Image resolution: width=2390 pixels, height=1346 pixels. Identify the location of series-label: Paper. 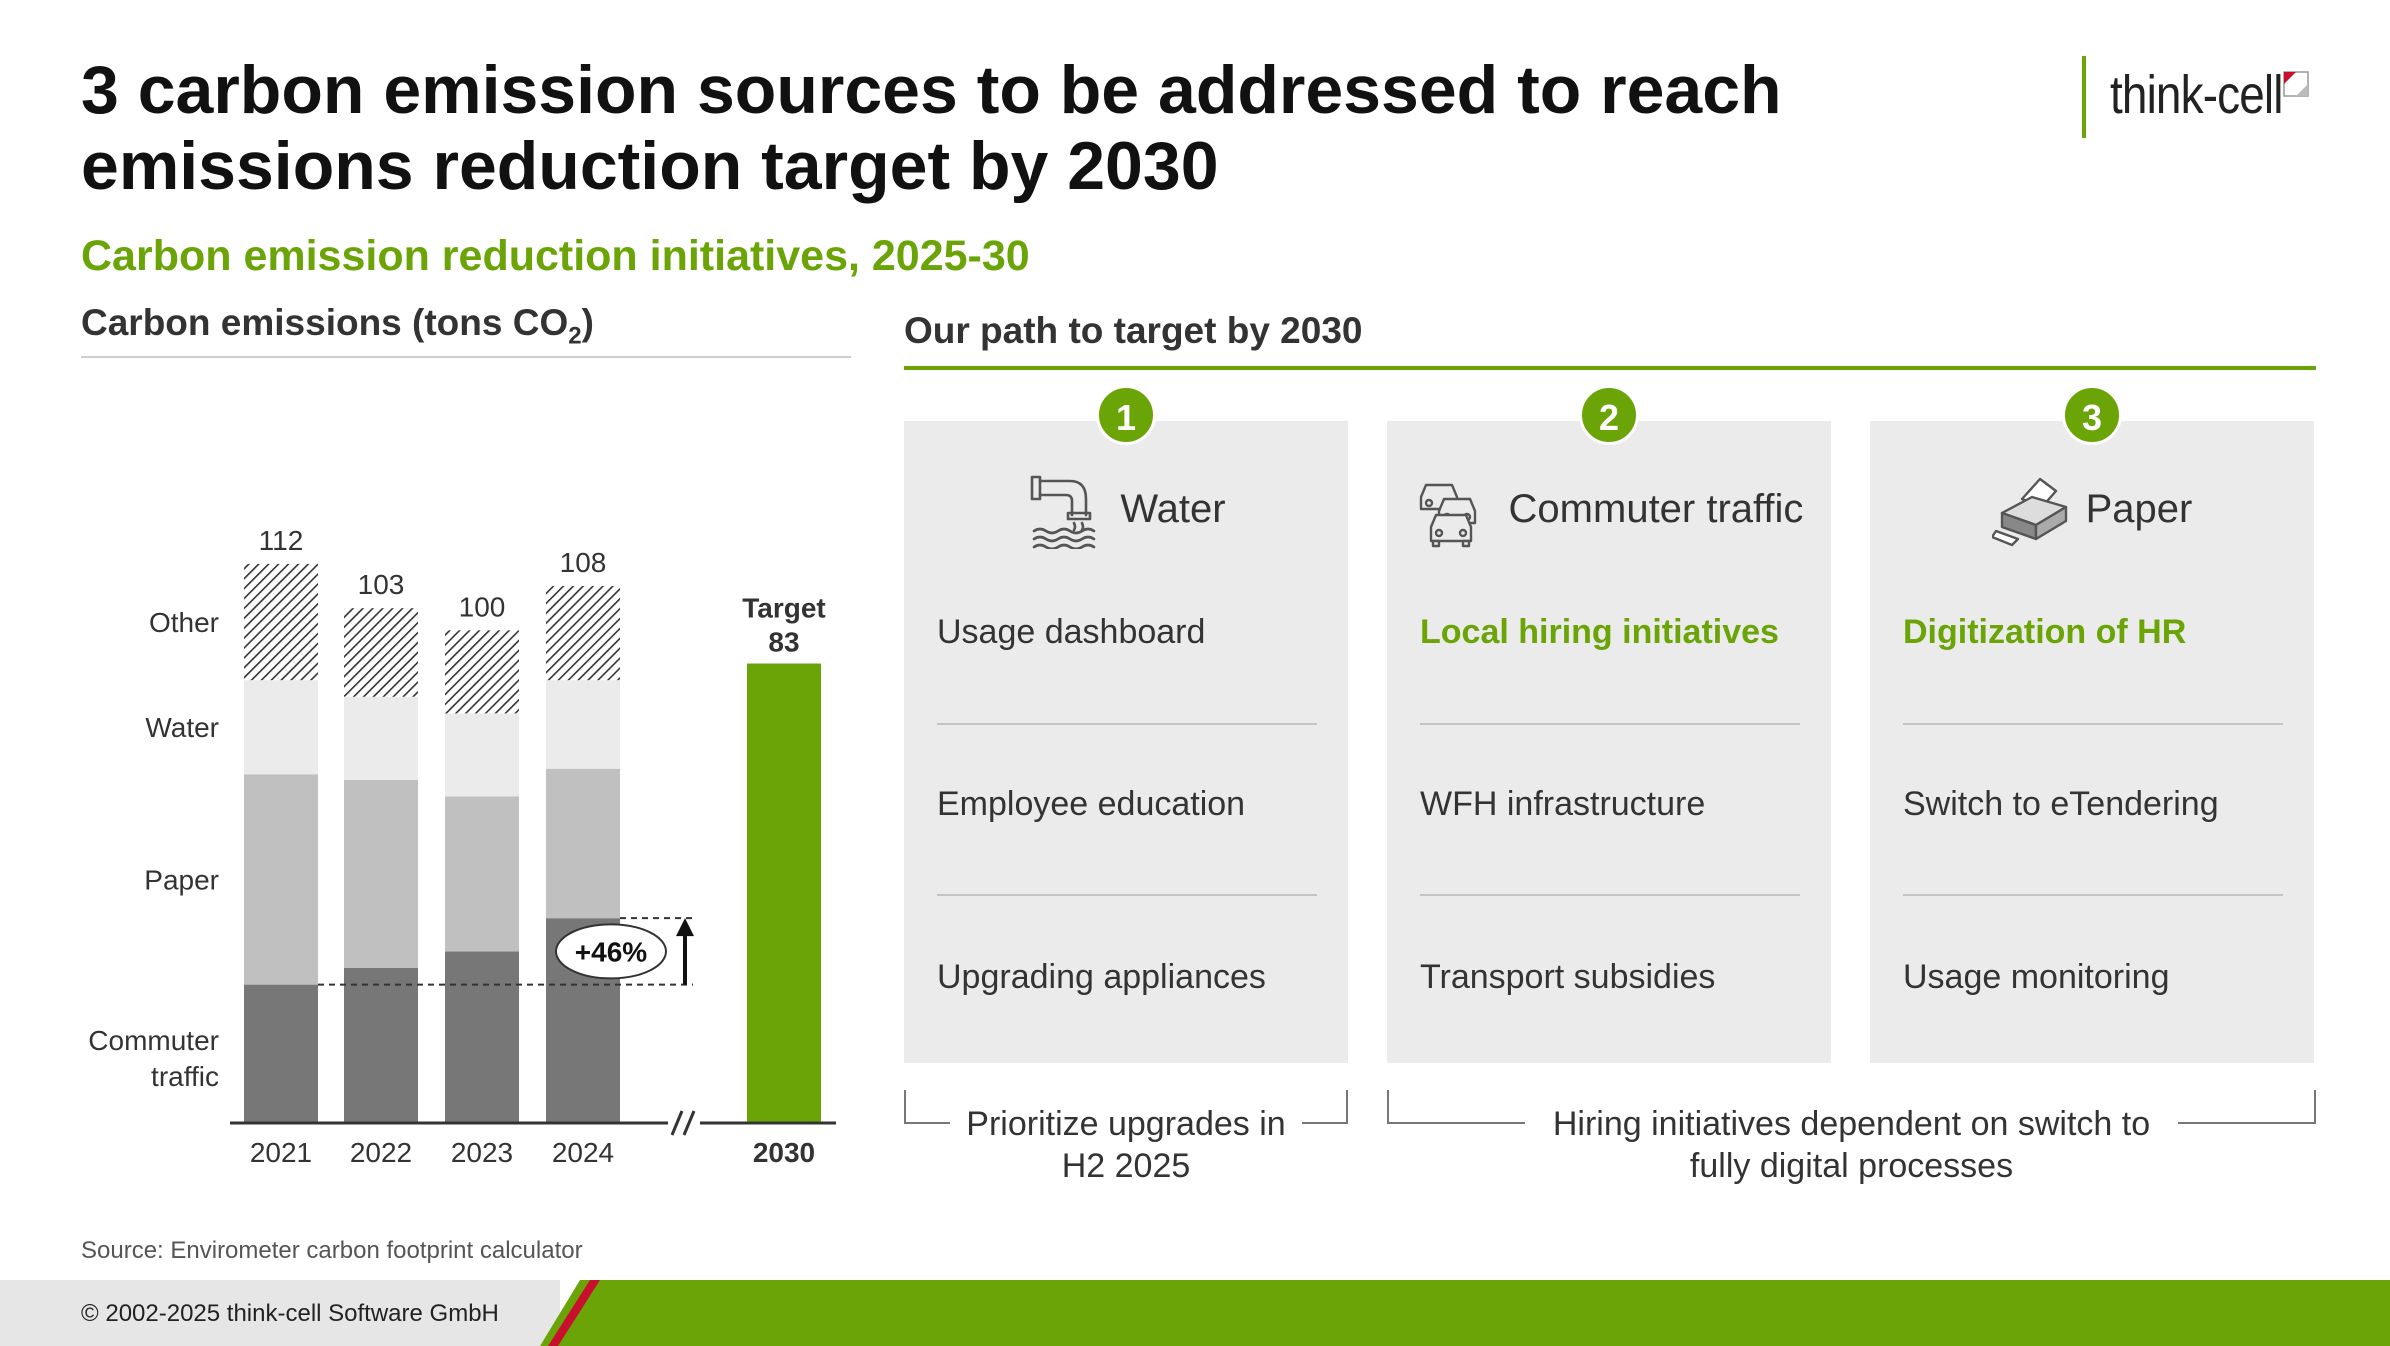
(181, 879).